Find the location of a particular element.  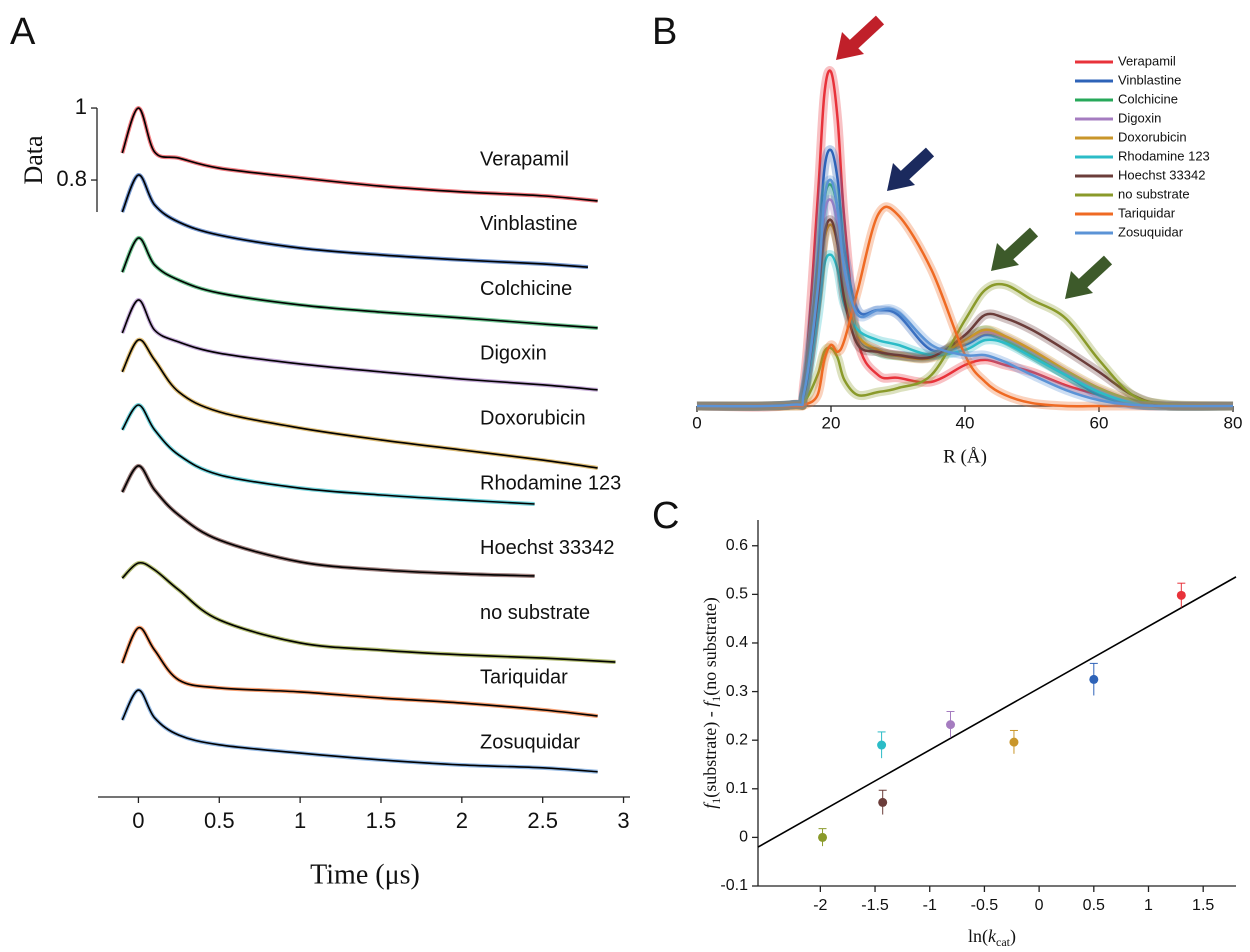

label-part: cat is located at coordinates (1003, 942).